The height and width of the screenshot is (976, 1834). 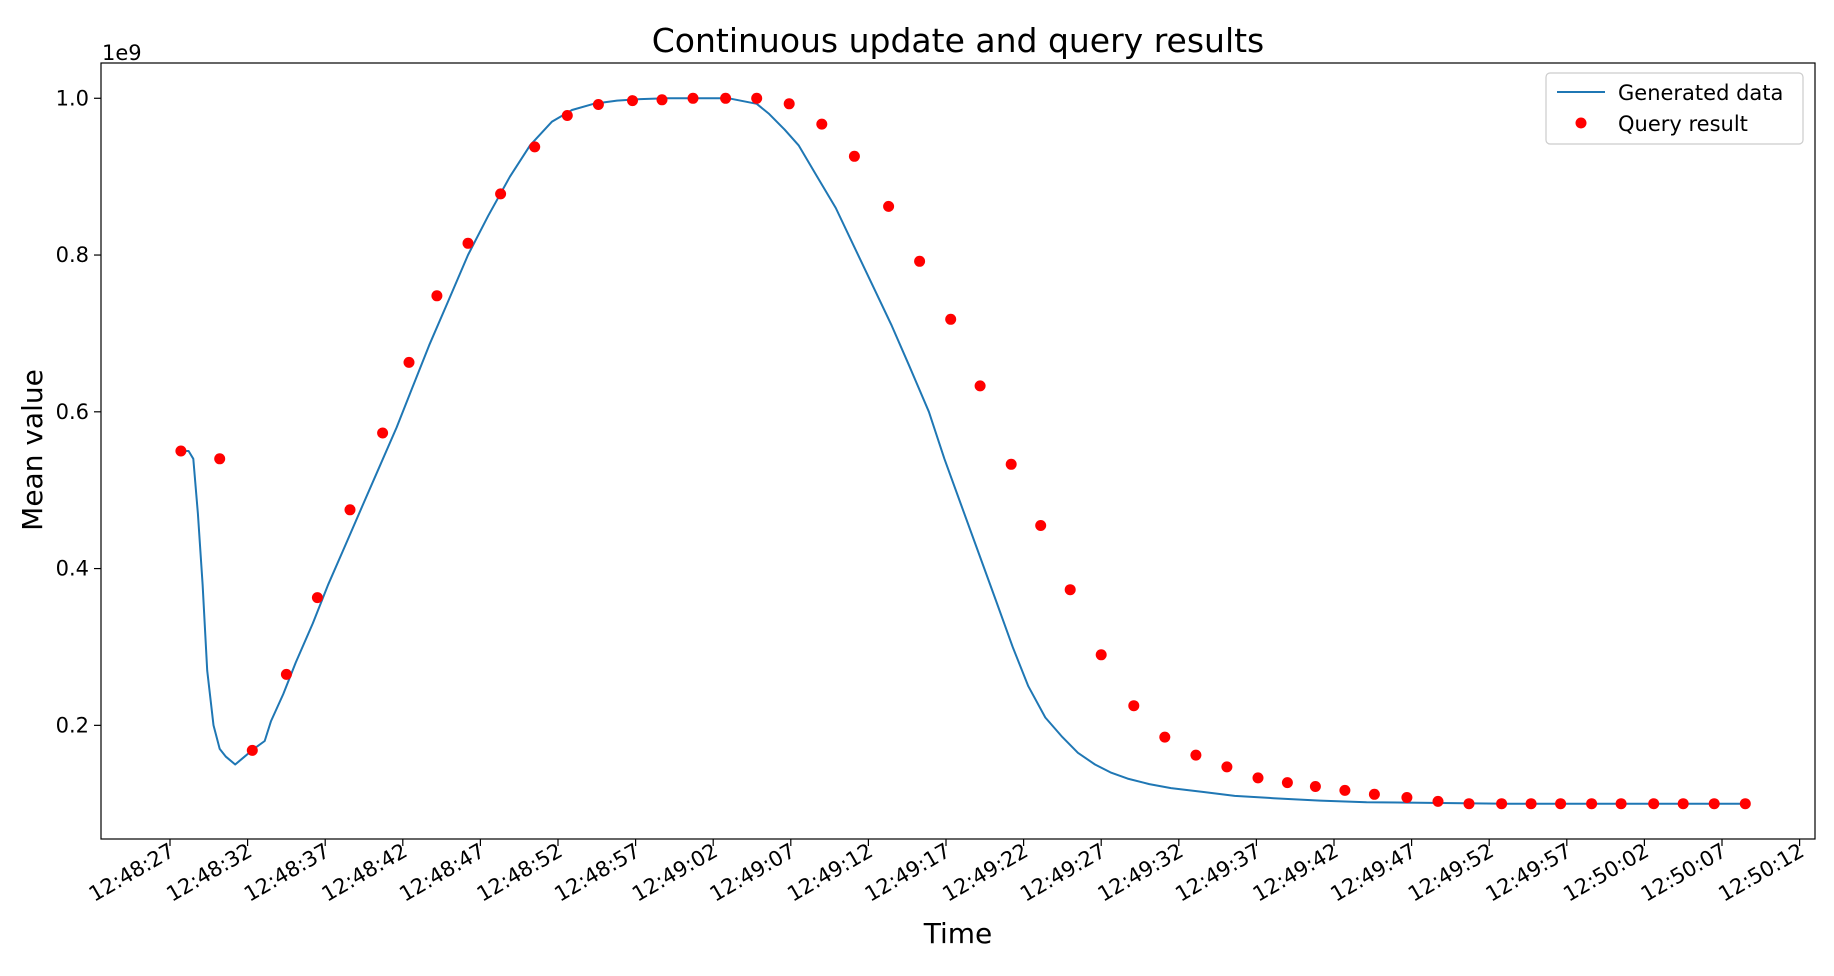 I want to click on y-tick-label: 1.0, so click(x=72, y=98).